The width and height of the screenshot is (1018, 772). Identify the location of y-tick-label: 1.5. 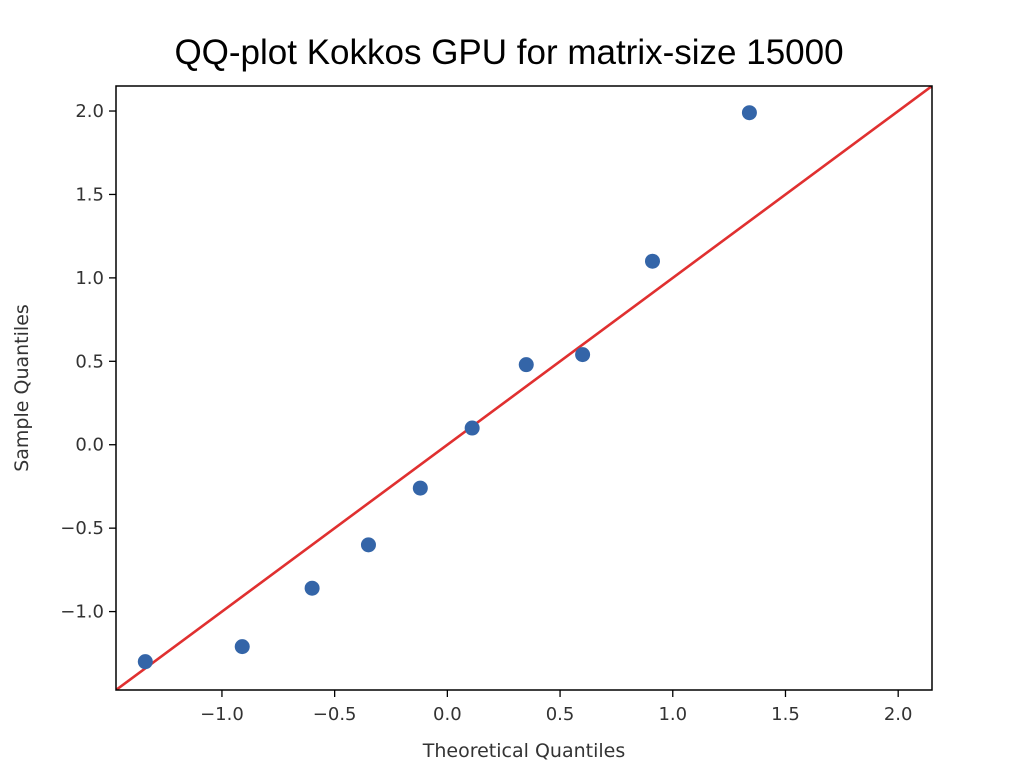
(89, 194).